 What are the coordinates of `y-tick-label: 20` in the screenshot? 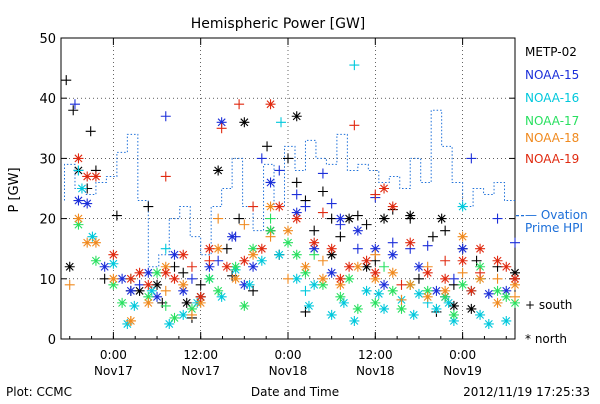 It's located at (47, 220).